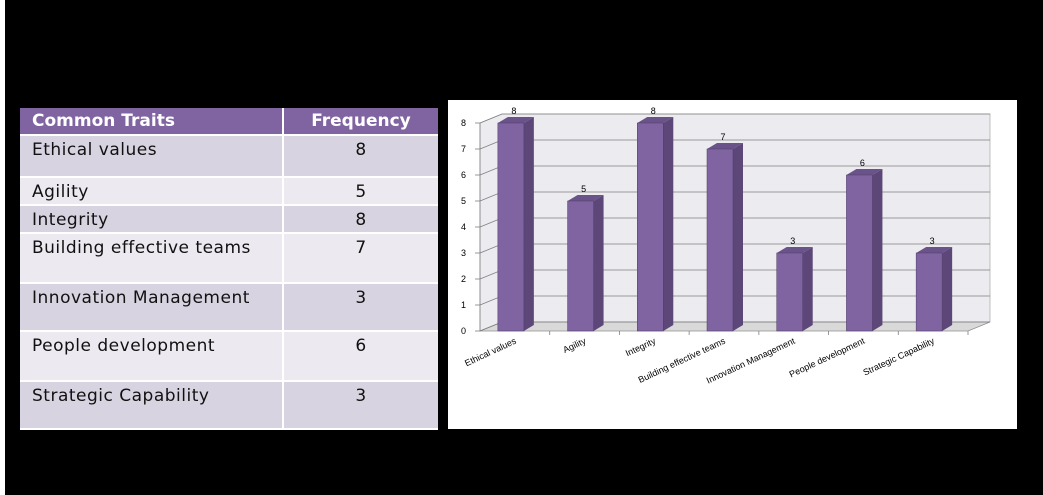 This screenshot has height=495, width=1043. Describe the element at coordinates (463, 253) in the screenshot. I see `y-tick-label: 3` at that location.